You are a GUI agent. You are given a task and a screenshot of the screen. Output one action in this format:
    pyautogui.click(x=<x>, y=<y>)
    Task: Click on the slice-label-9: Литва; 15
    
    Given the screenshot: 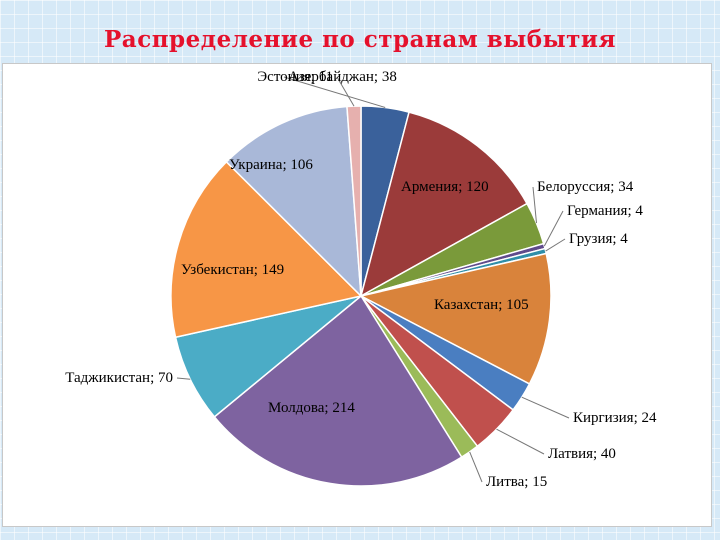 What is the action you would take?
    pyautogui.click(x=516, y=482)
    